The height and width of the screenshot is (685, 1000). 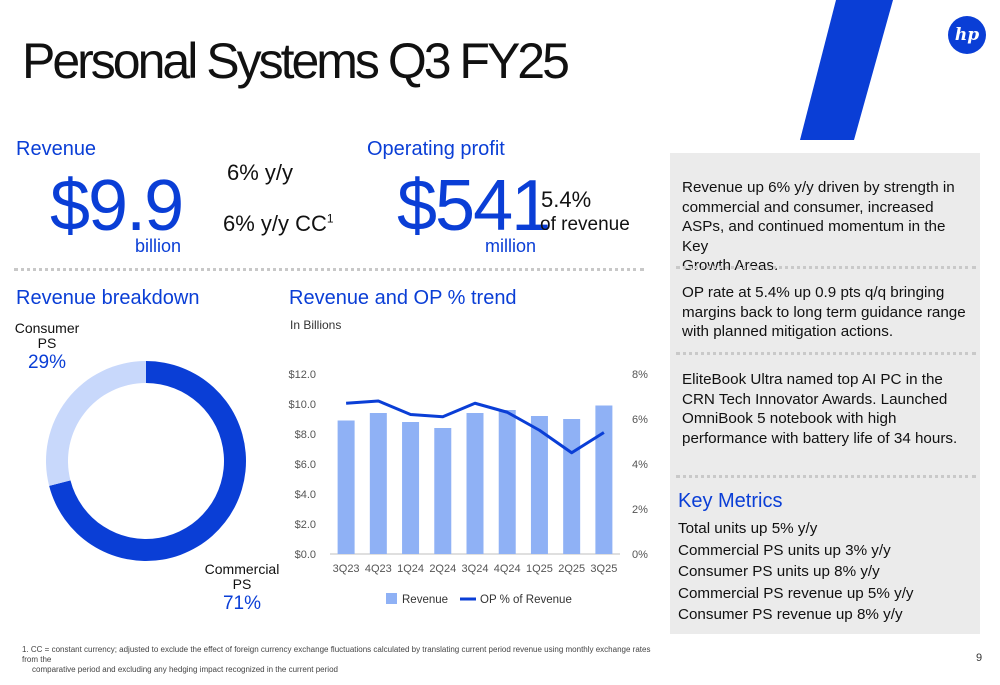 I want to click on y2-tick-label: 8%, so click(x=640, y=375).